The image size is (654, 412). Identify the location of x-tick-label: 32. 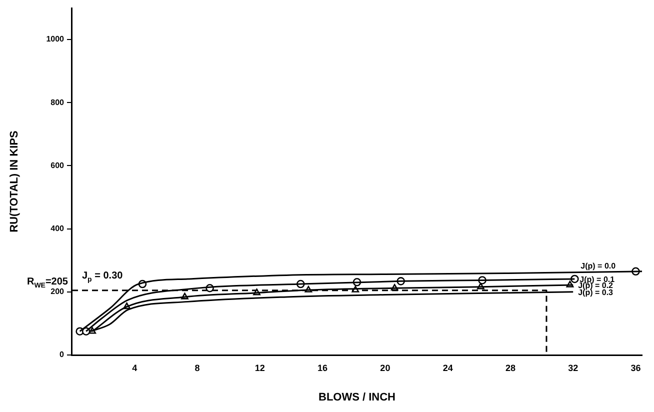
(573, 367).